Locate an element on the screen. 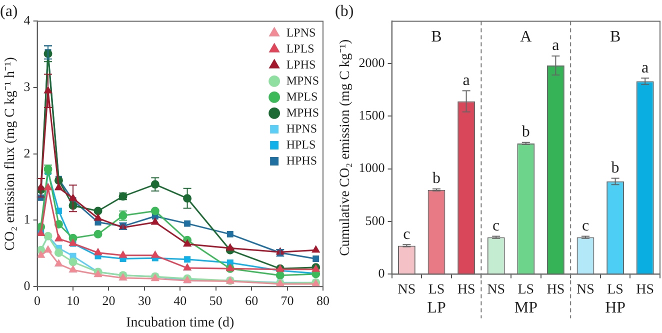  text: LP is located at coordinates (436, 307).